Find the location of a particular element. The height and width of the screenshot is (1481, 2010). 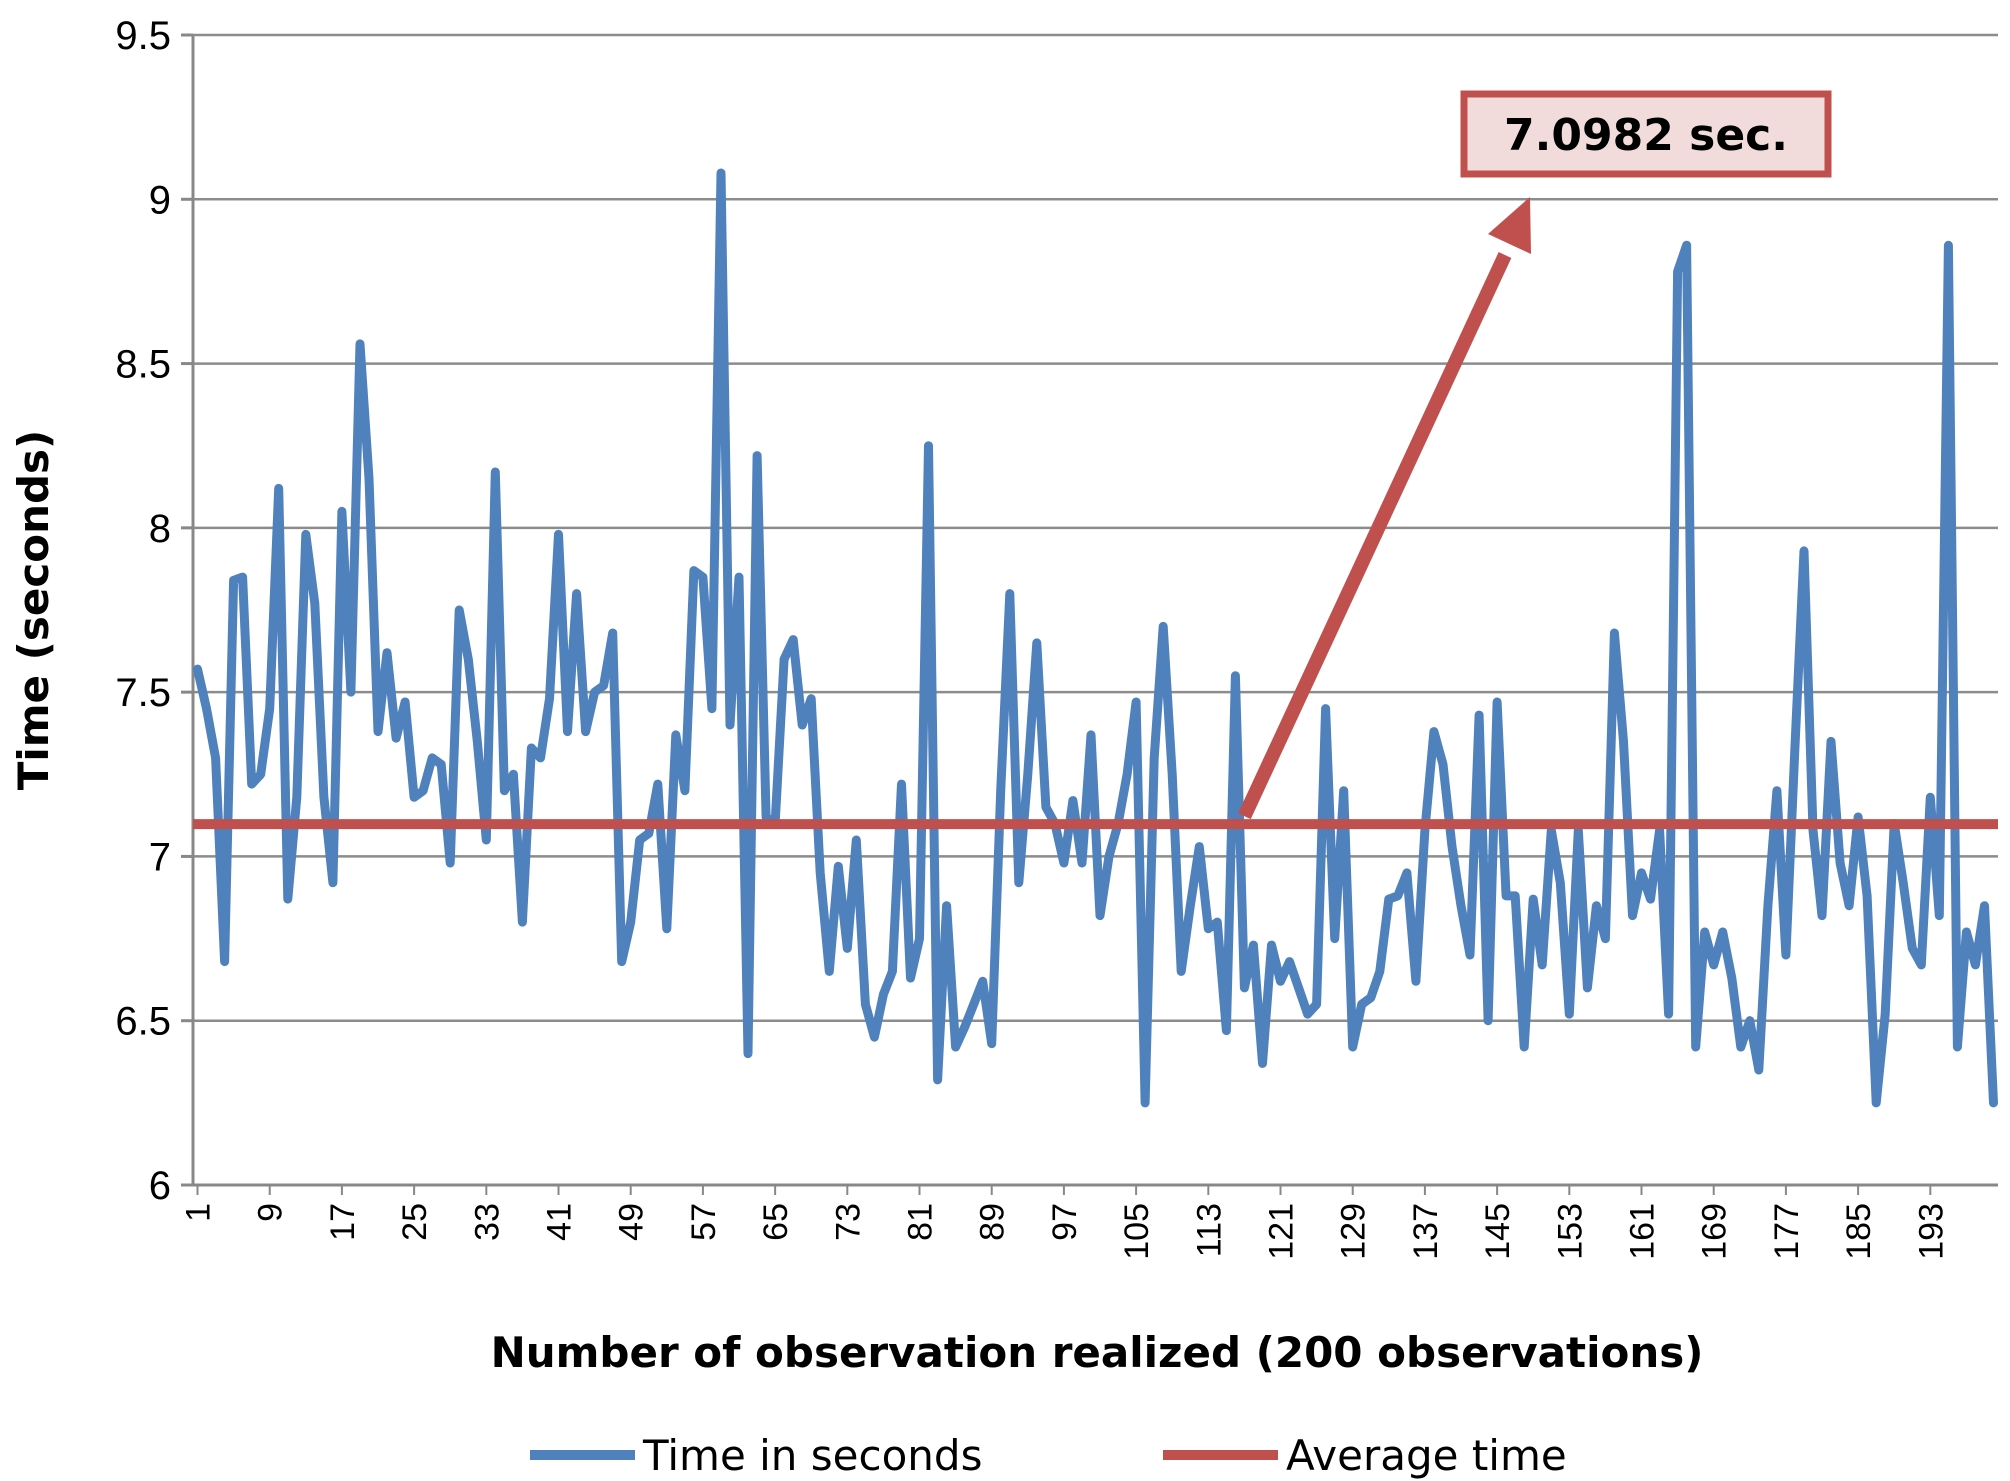

y-axis-ticks: 6 6.5 7 7.5 8 8.5 9 9.5 is located at coordinates (154, 611).